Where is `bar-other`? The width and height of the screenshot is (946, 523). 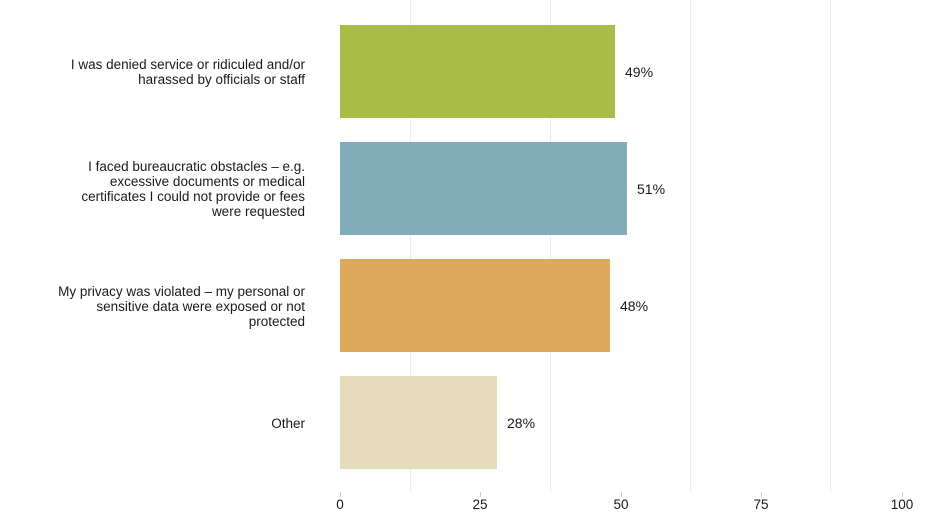 bar-other is located at coordinates (418, 422).